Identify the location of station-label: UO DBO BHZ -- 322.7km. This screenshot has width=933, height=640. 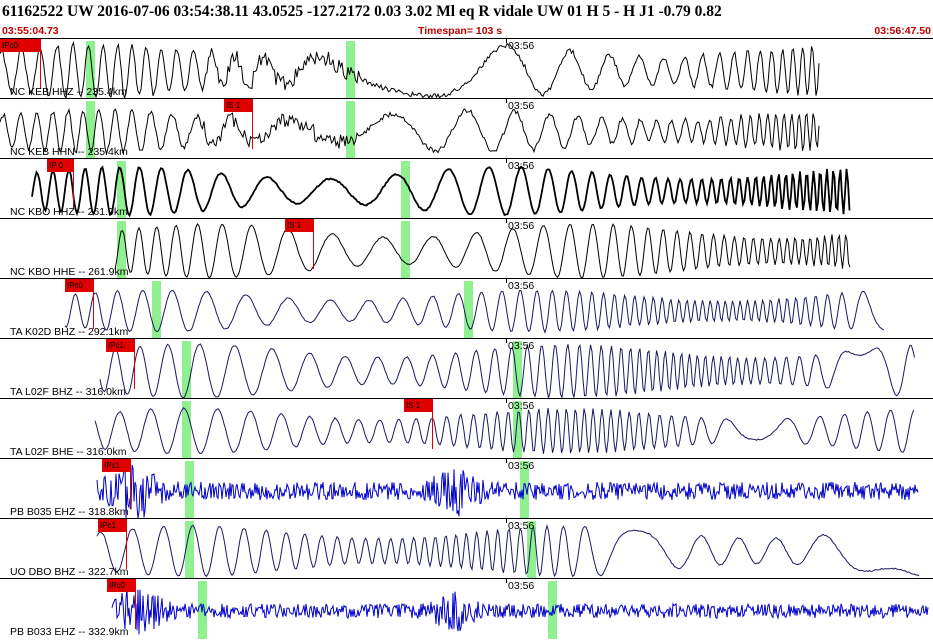
(69, 572).